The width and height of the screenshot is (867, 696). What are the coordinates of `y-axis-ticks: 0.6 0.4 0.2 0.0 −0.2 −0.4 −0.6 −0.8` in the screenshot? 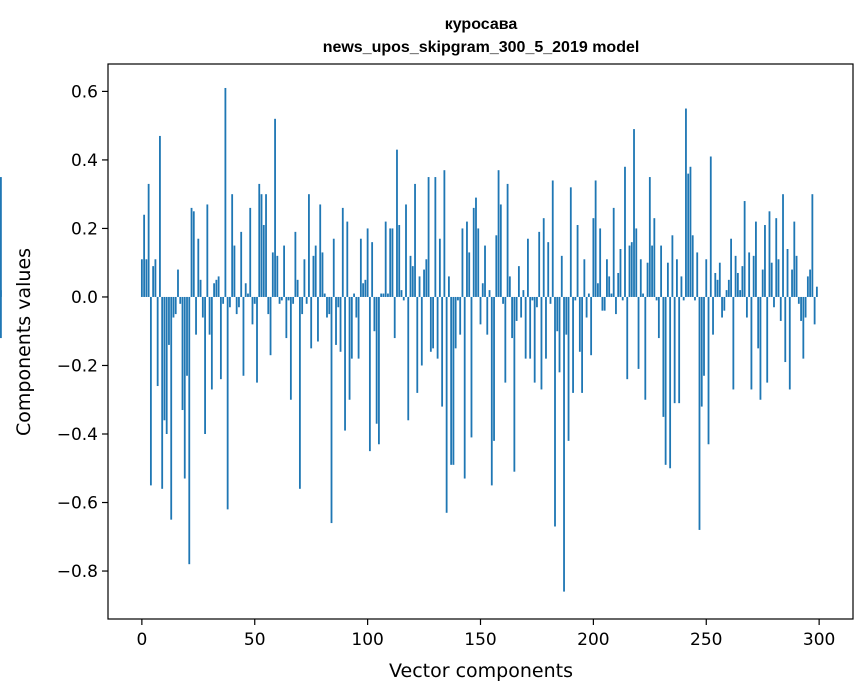 It's located at (82, 332).